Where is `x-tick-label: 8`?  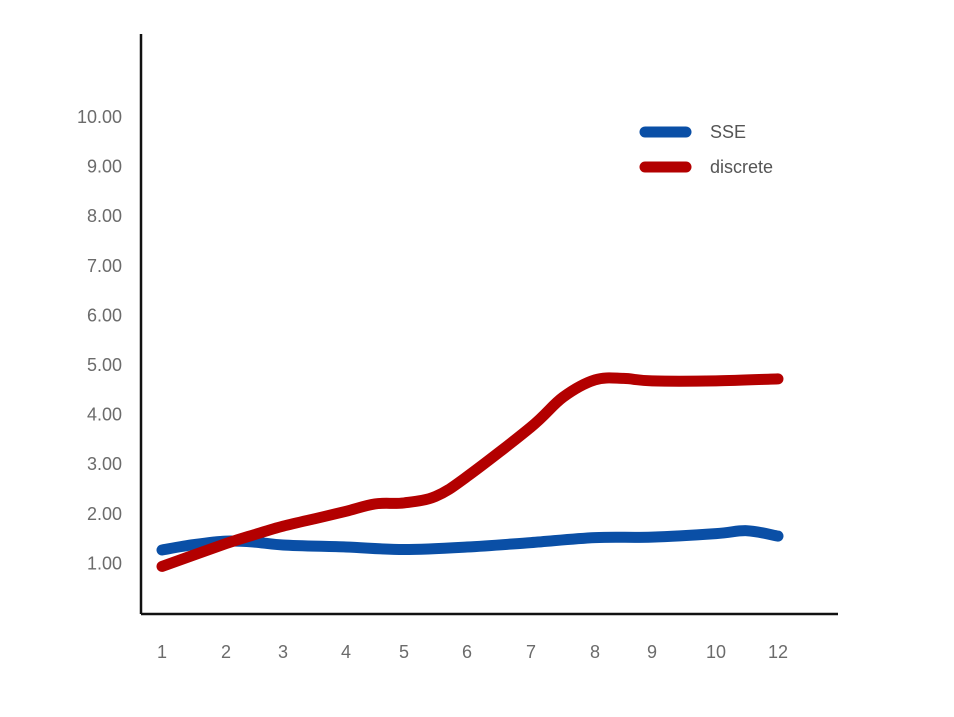 x-tick-label: 8 is located at coordinates (595, 652).